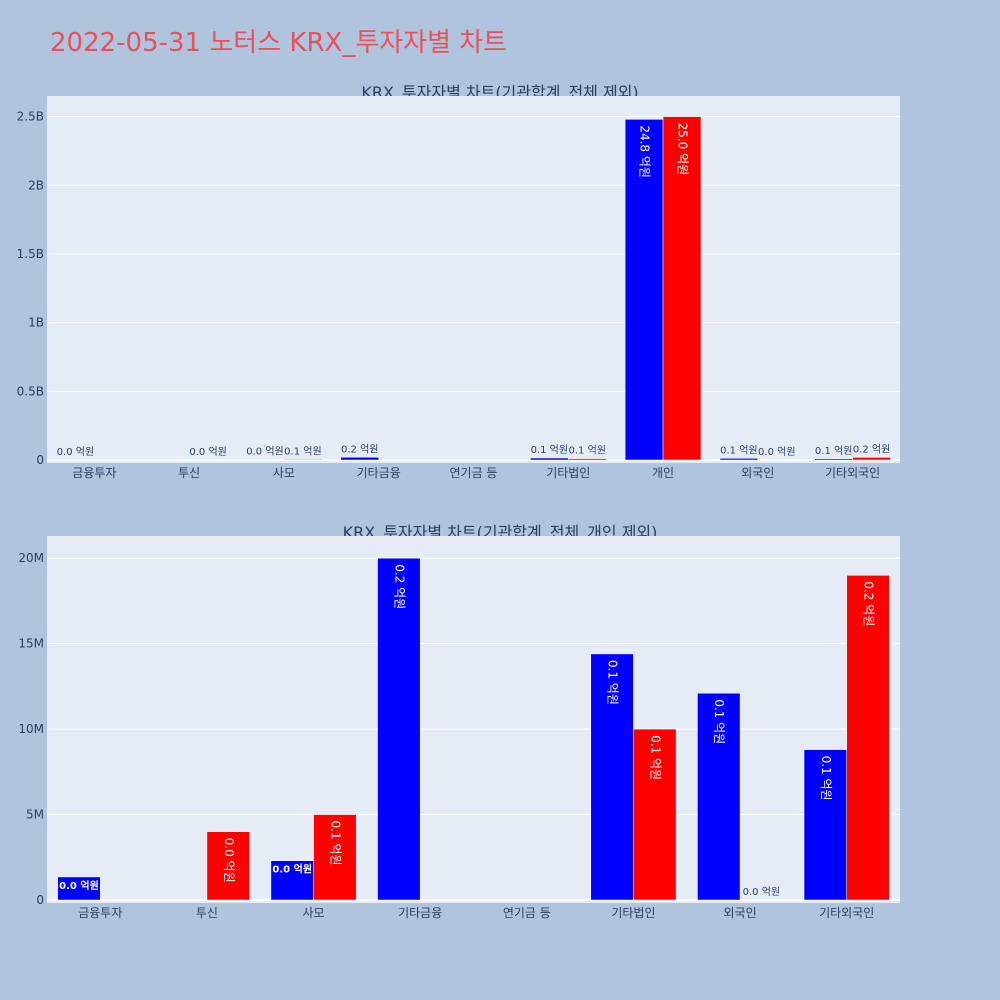  What do you see at coordinates (474, 473) in the screenshot?
I see `chart1-xtick-label: 연기금 등` at bounding box center [474, 473].